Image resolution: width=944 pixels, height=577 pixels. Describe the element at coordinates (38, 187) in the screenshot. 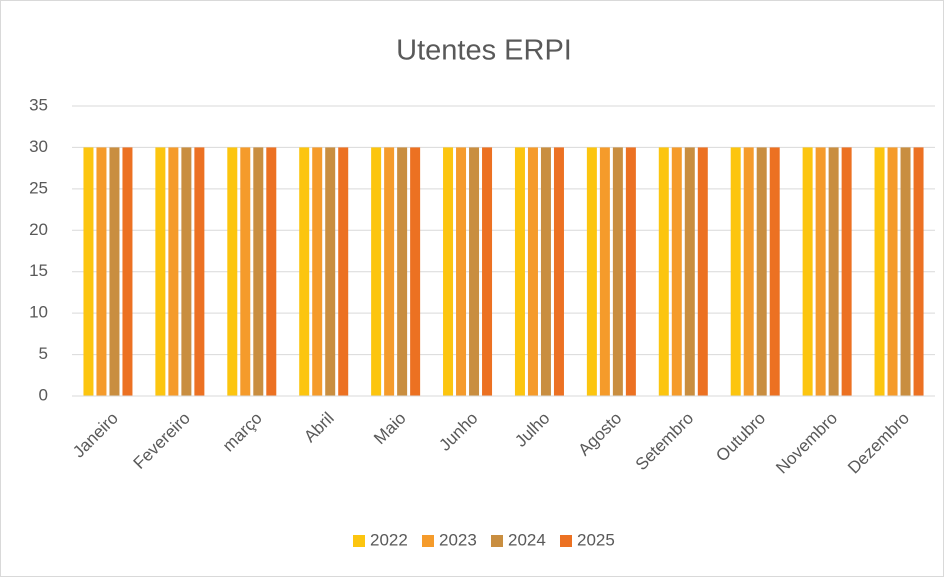

I see `y-tick-label: 25` at that location.